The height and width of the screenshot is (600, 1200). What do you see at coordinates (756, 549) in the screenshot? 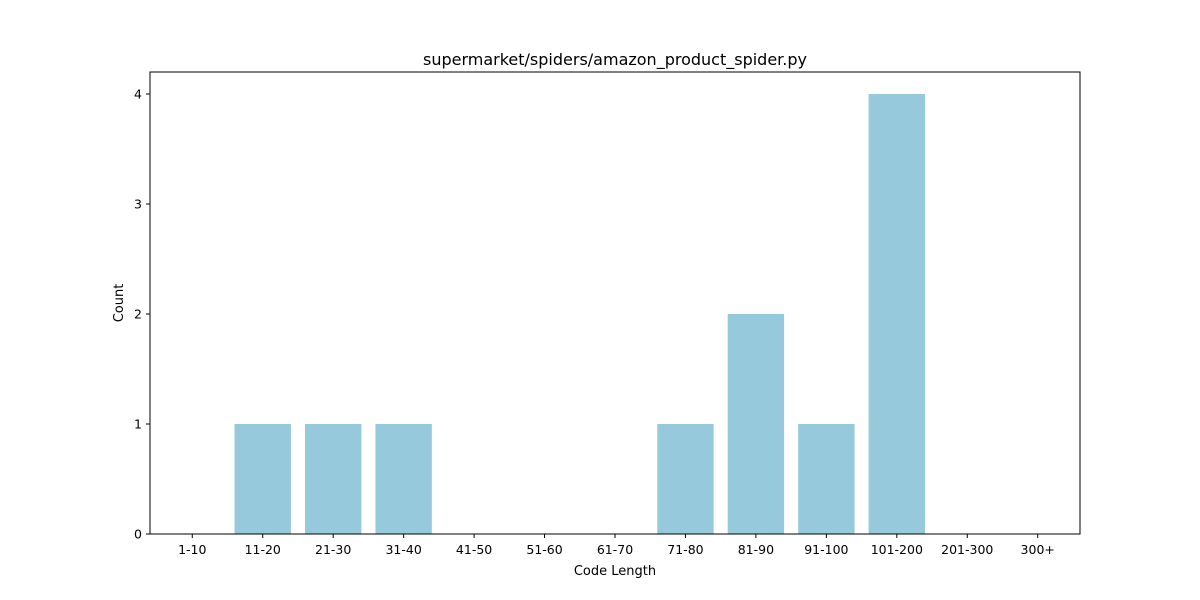
I see `x-tick-label: 81-90` at bounding box center [756, 549].